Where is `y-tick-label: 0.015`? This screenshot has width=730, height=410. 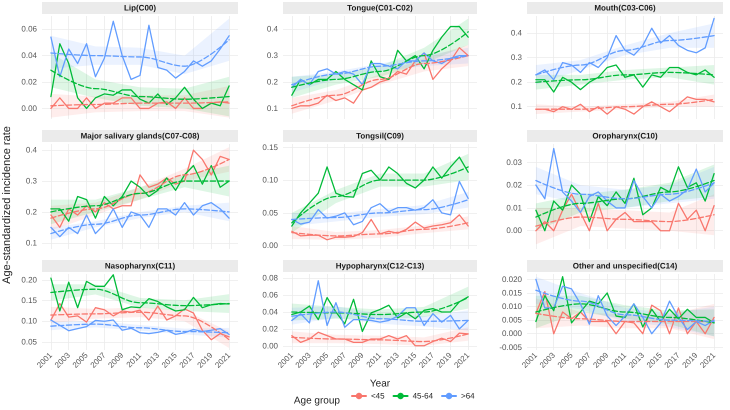
y-tick-label: 0.015 is located at coordinates (512, 293).